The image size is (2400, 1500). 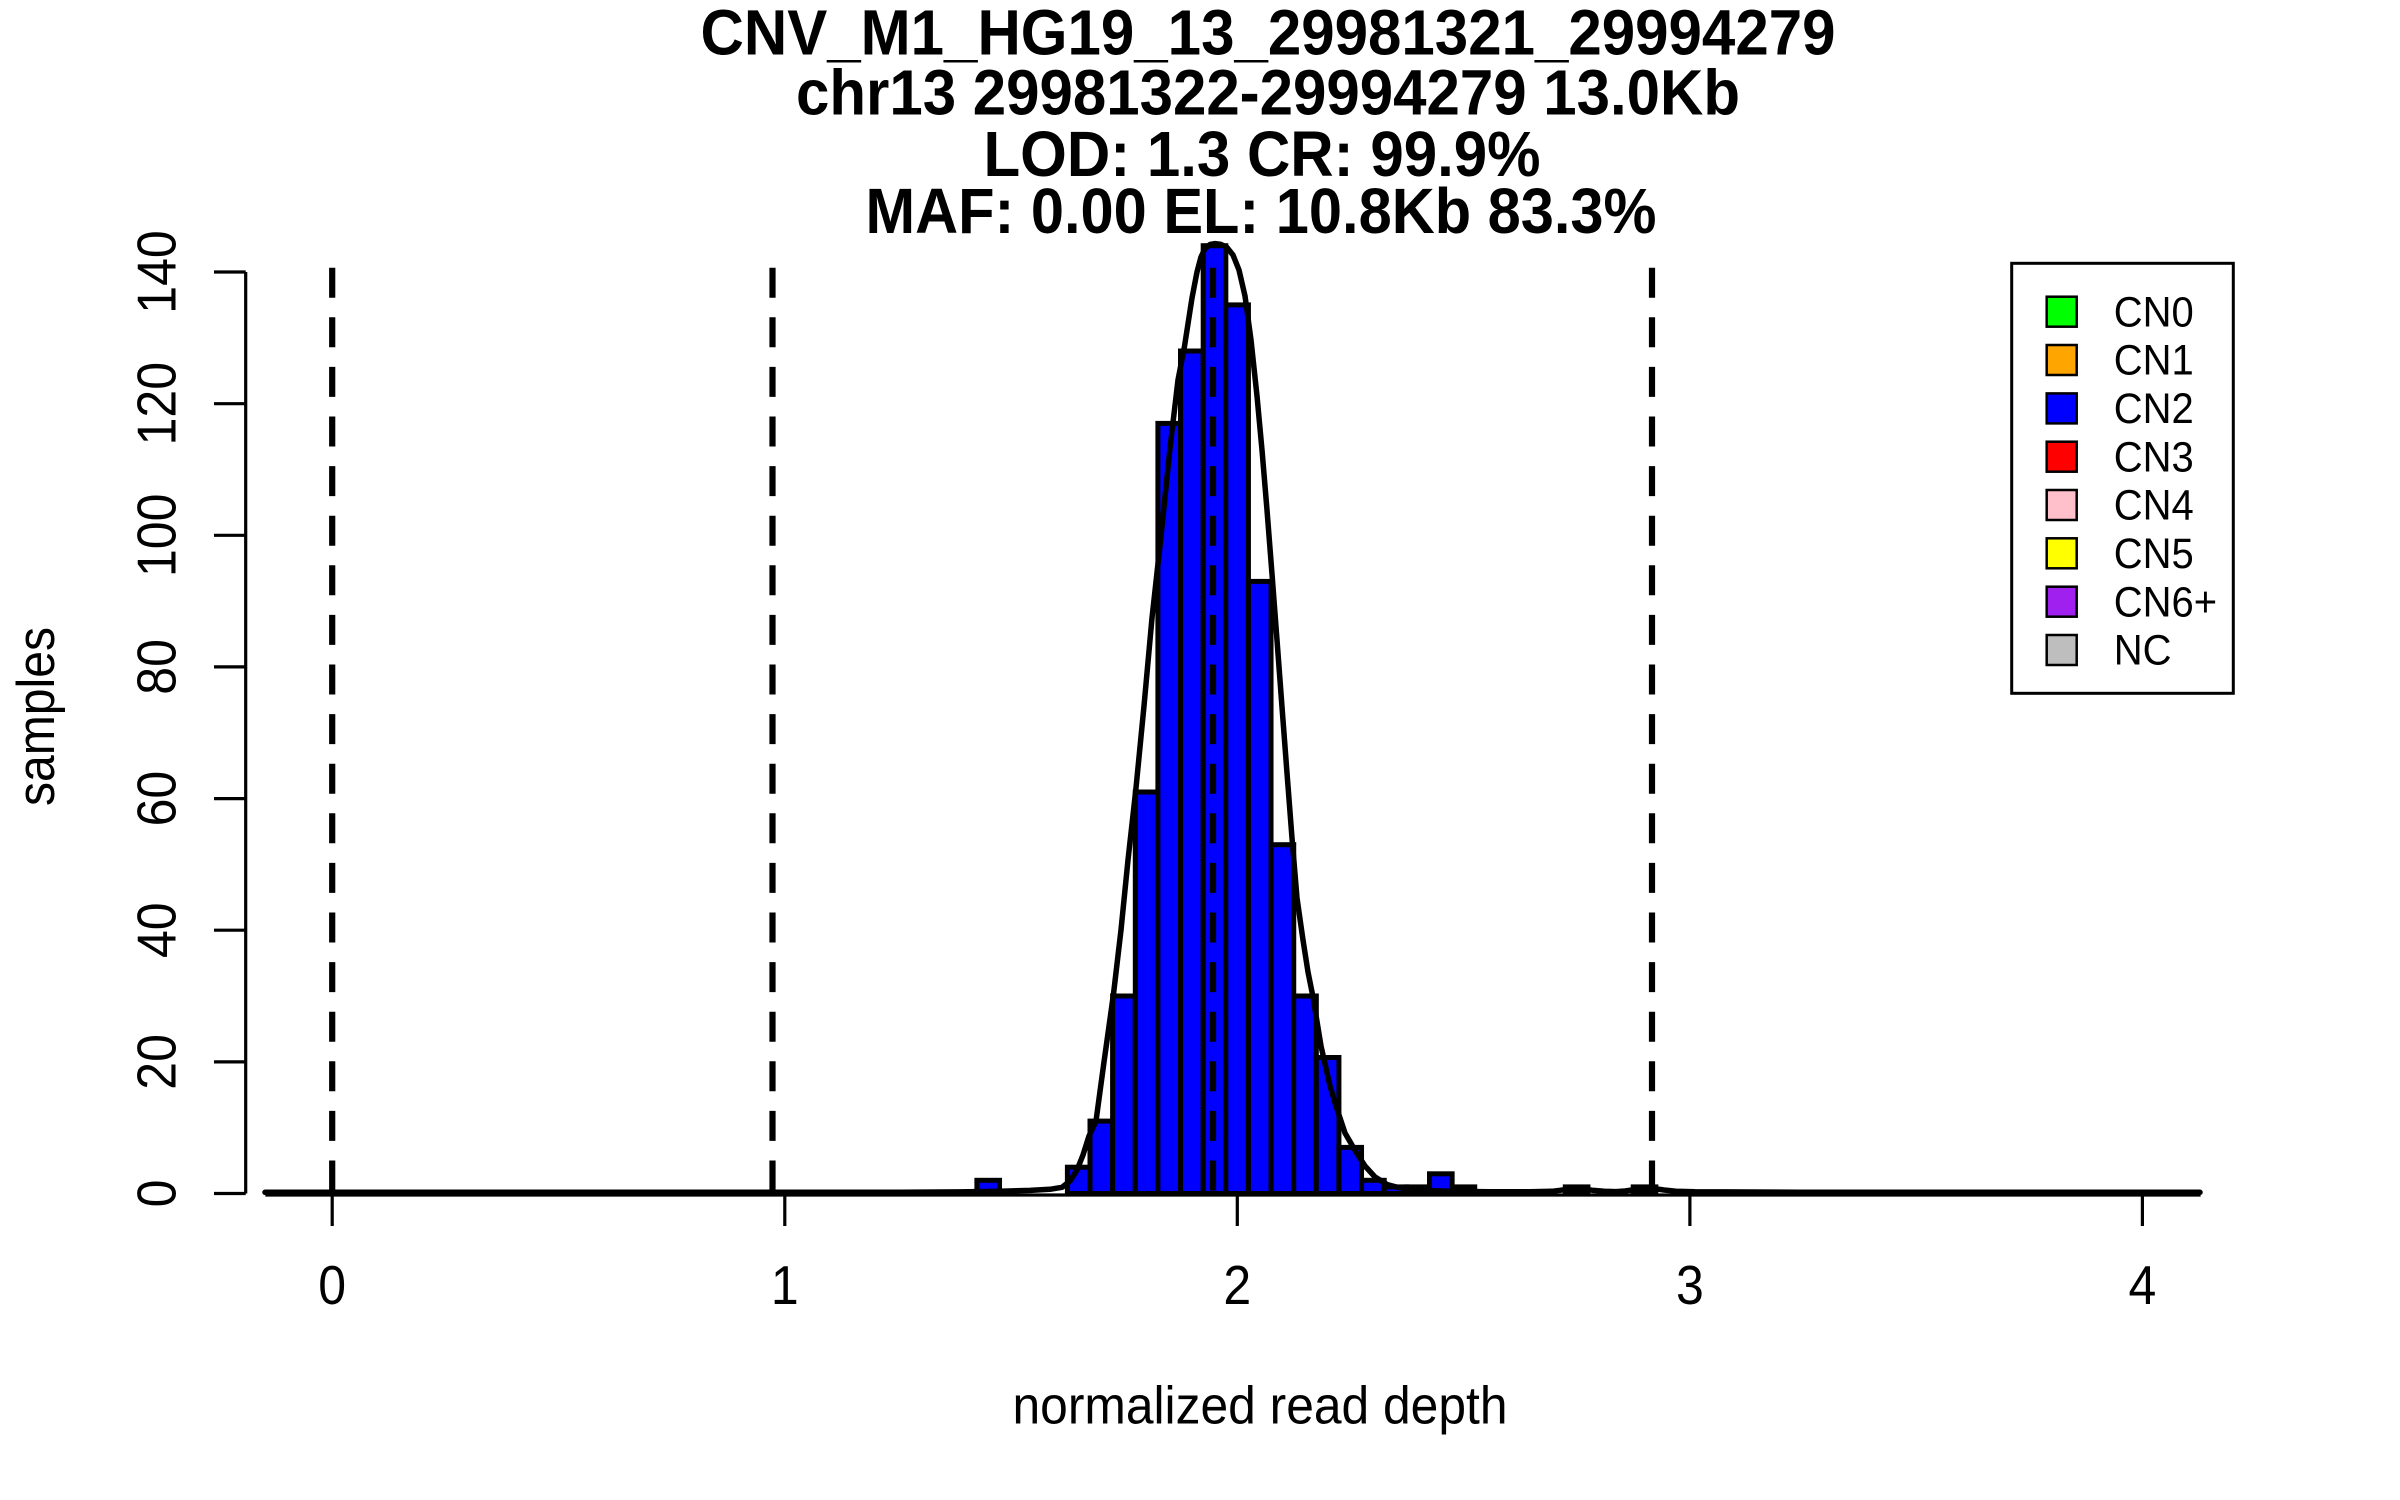 What do you see at coordinates (156, 799) in the screenshot?
I see `svg-text: 60` at bounding box center [156, 799].